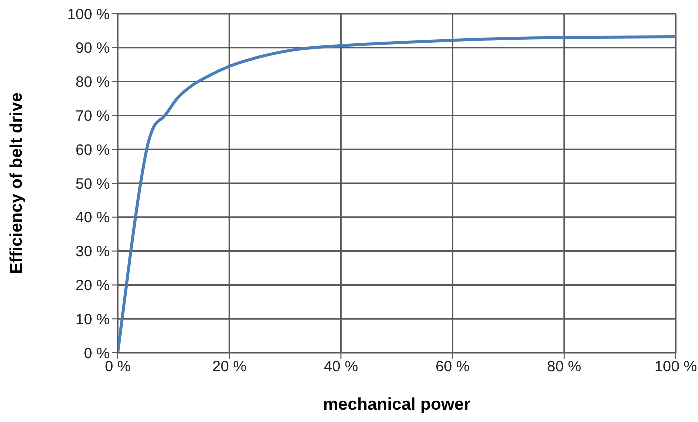 The width and height of the screenshot is (698, 422). What do you see at coordinates (93, 49) in the screenshot?
I see `y-tick-label: 90 %` at bounding box center [93, 49].